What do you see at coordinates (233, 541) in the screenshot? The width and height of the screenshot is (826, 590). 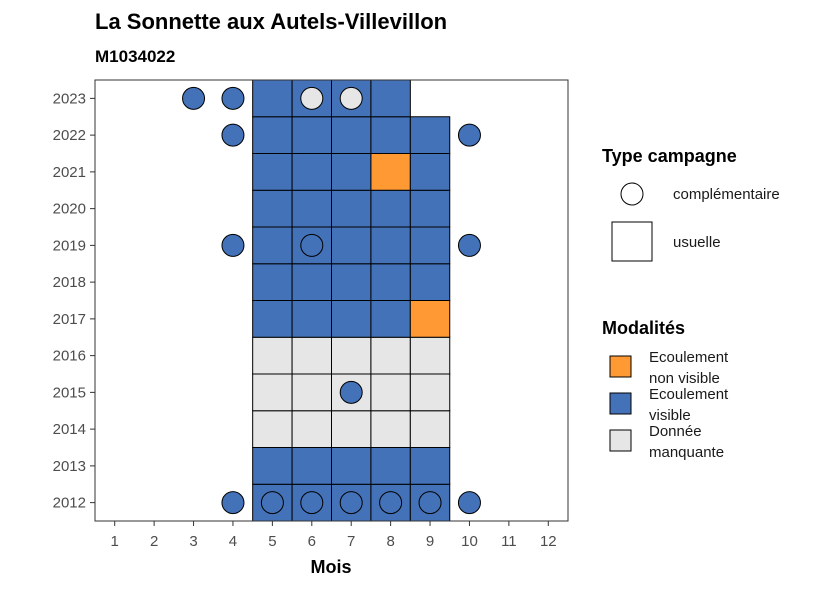 I see `x-tick-label-4: 4` at bounding box center [233, 541].